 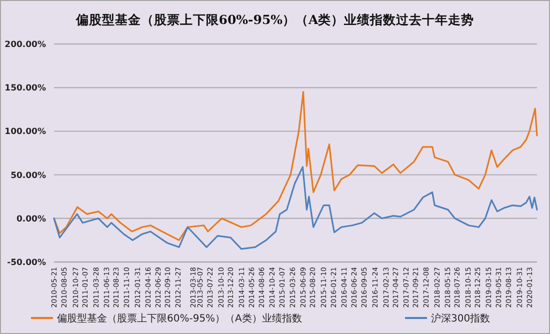 What do you see at coordinates (460, 318) in the screenshot?
I see `legend-label: 沪深300指数` at bounding box center [460, 318].